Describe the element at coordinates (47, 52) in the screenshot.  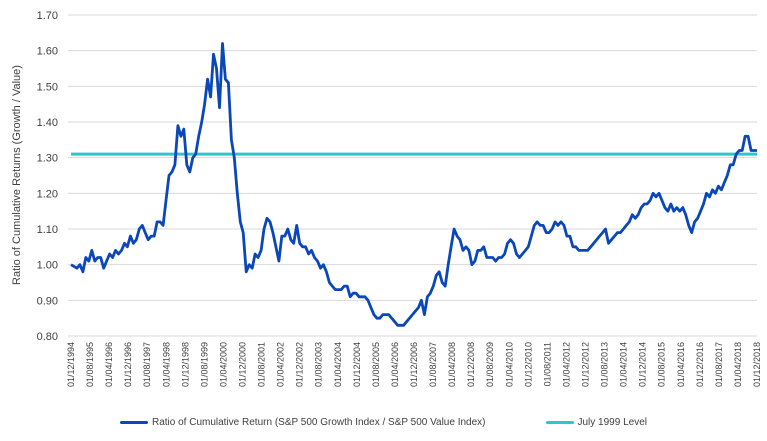
I see `y-tick-label: 1.60` at that location.